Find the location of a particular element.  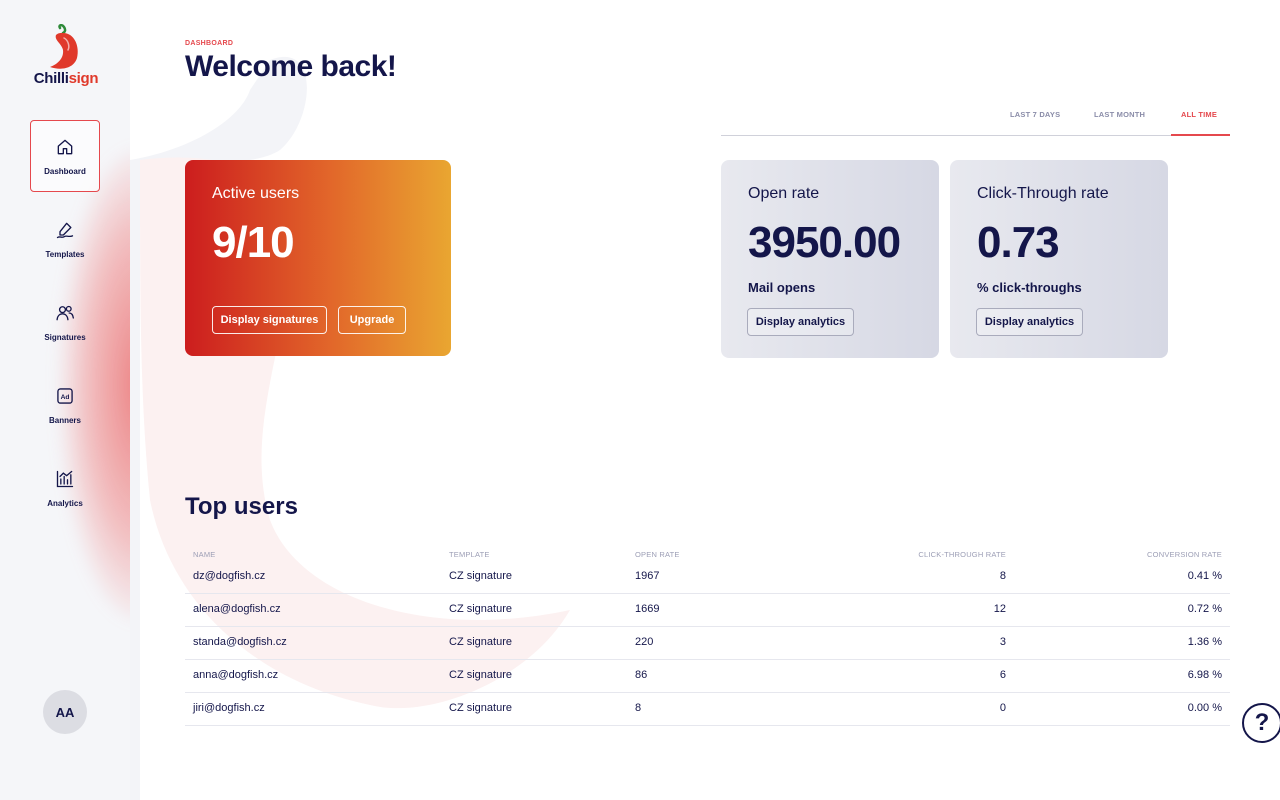

sidebar-item-label: Signatures is located at coordinates (65, 337).